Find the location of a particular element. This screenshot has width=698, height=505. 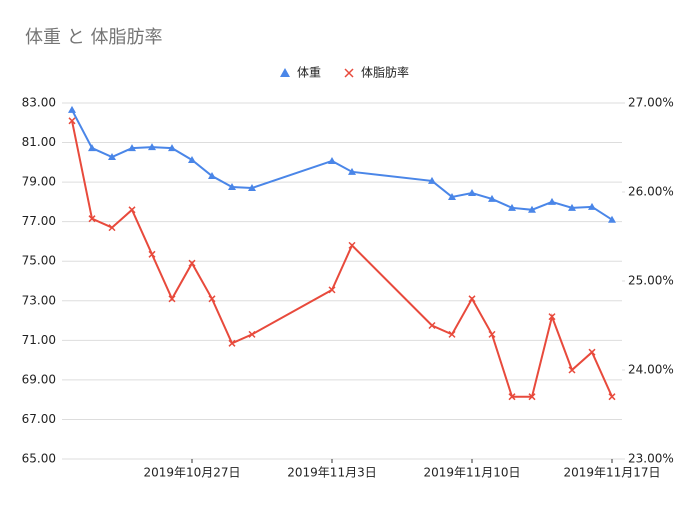

y2-tick-label: 25.00% is located at coordinates (651, 281).